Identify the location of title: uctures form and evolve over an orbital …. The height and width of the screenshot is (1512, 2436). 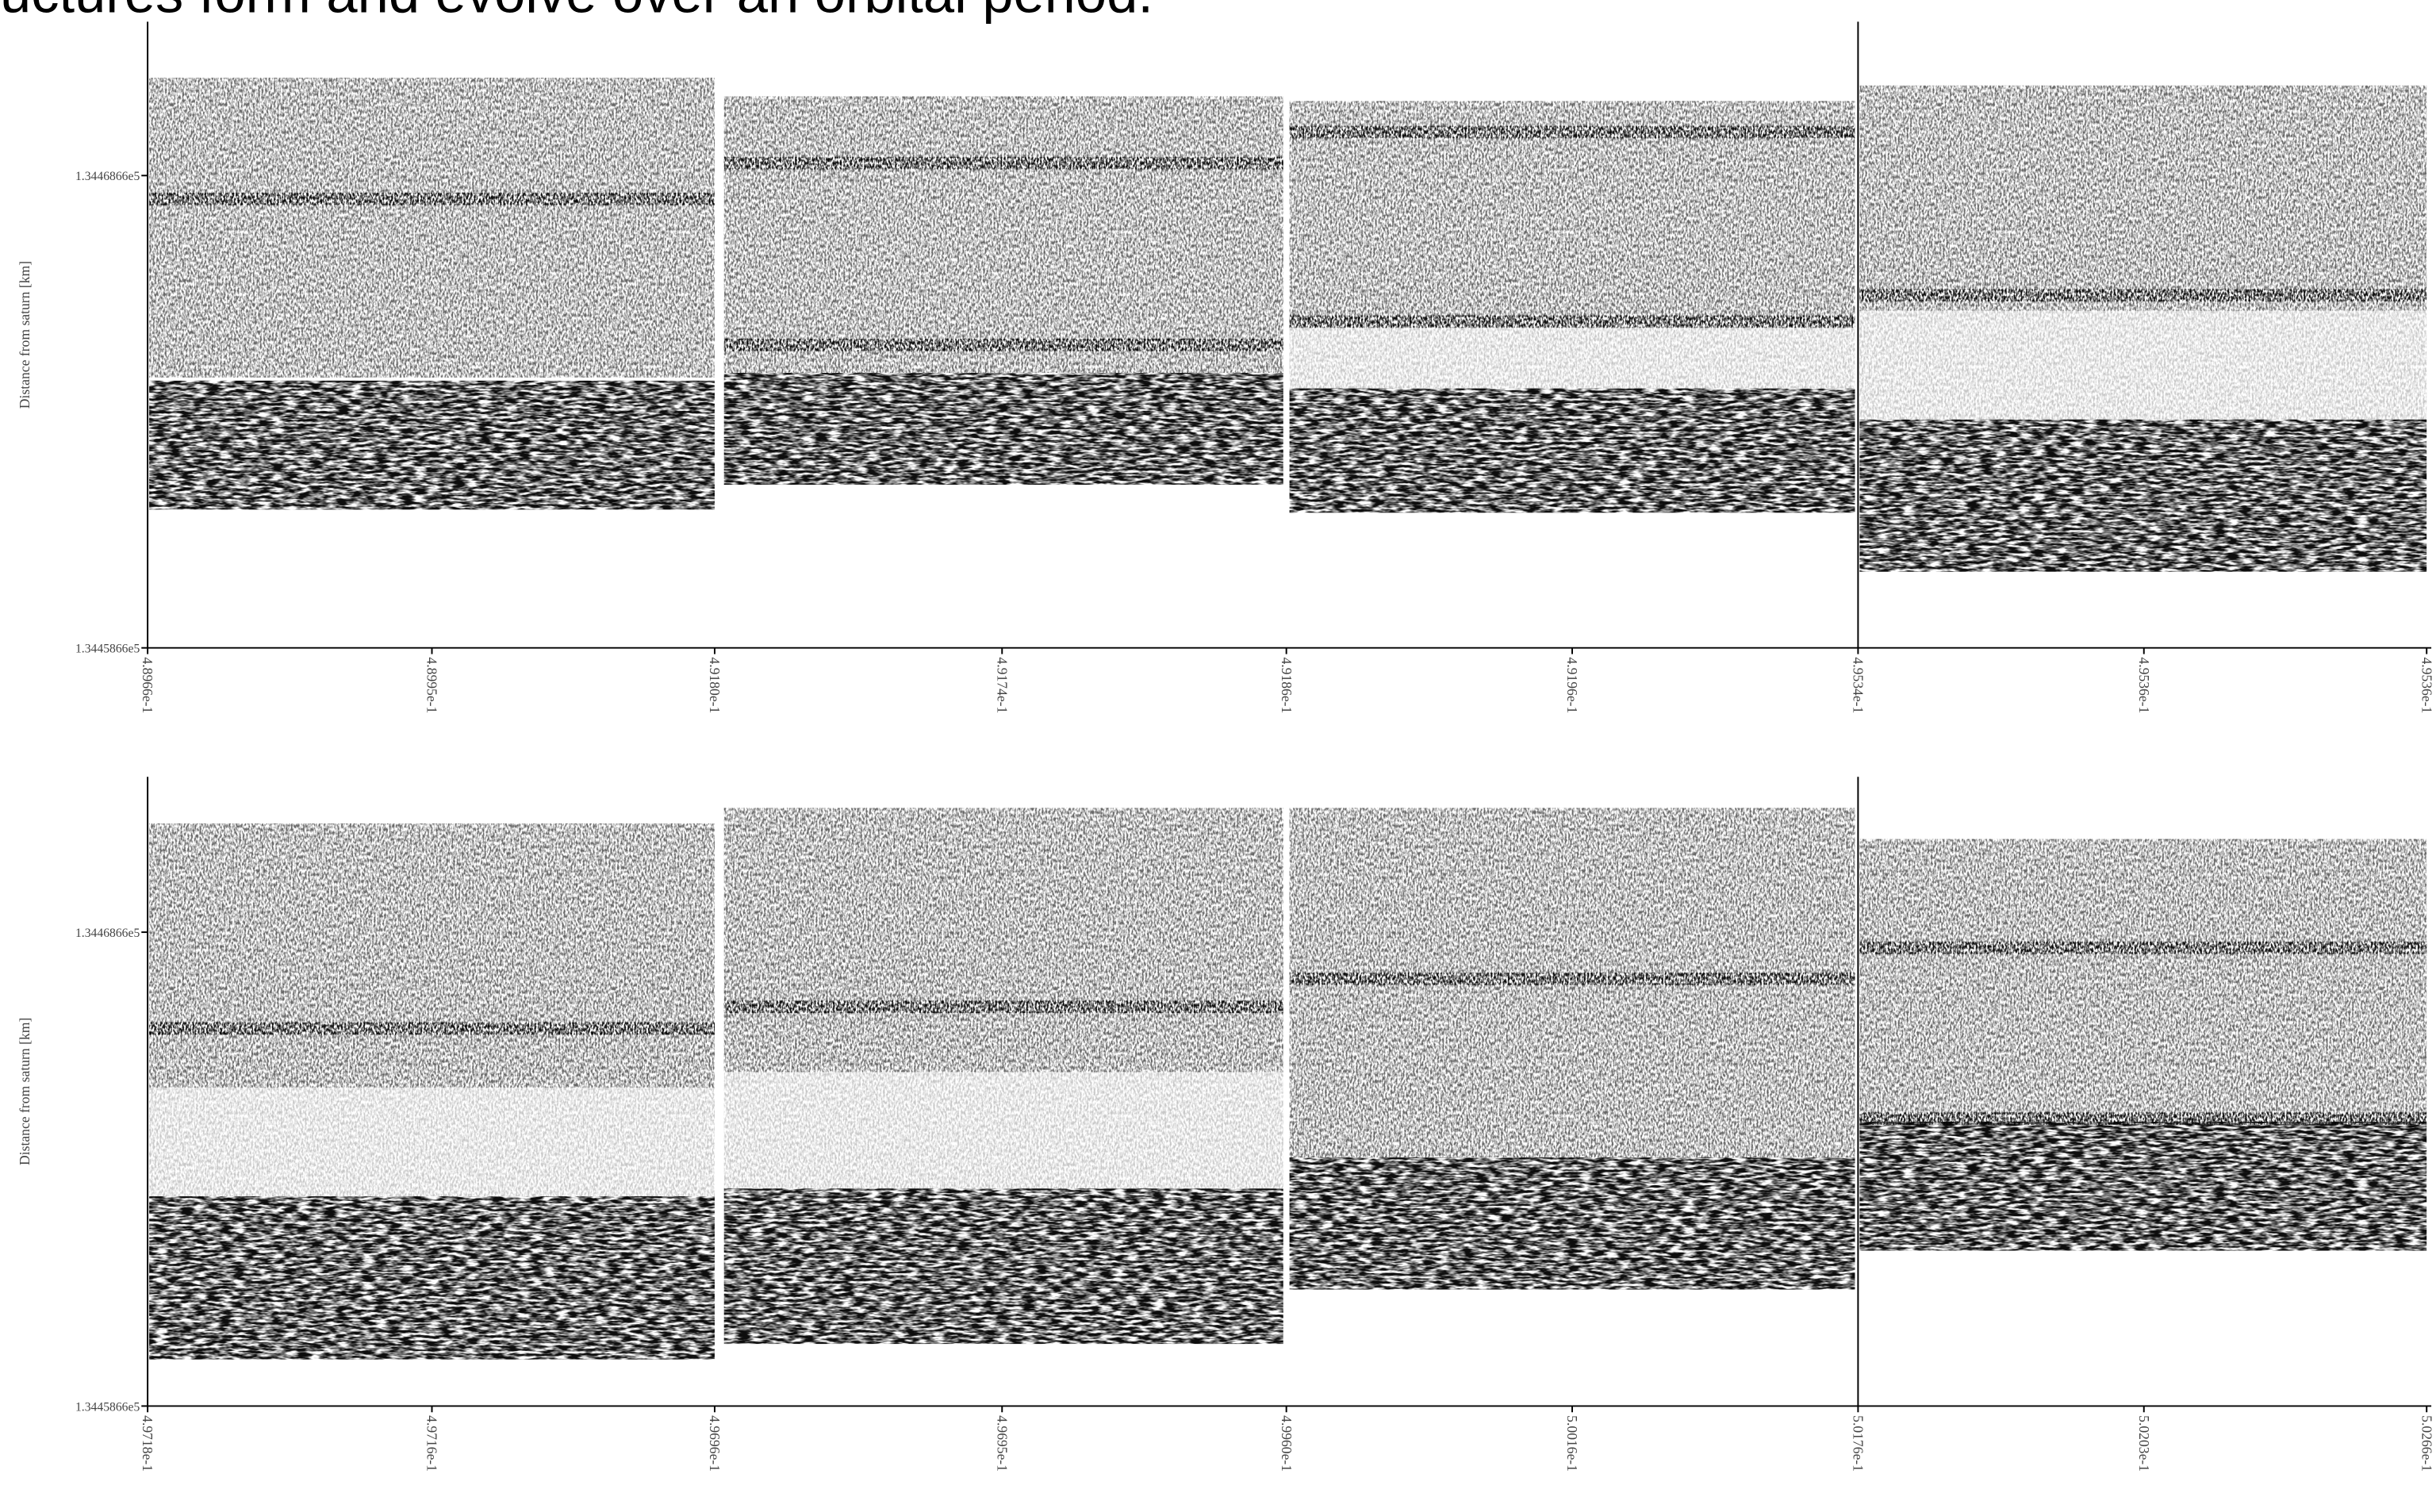
(576, 13).